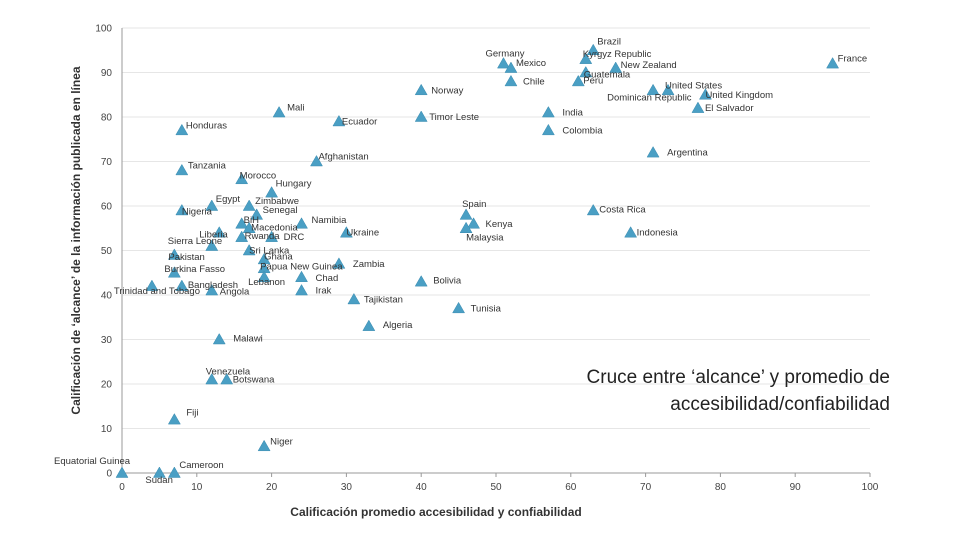  I want to click on data-point-label: Liberia, so click(213, 235).